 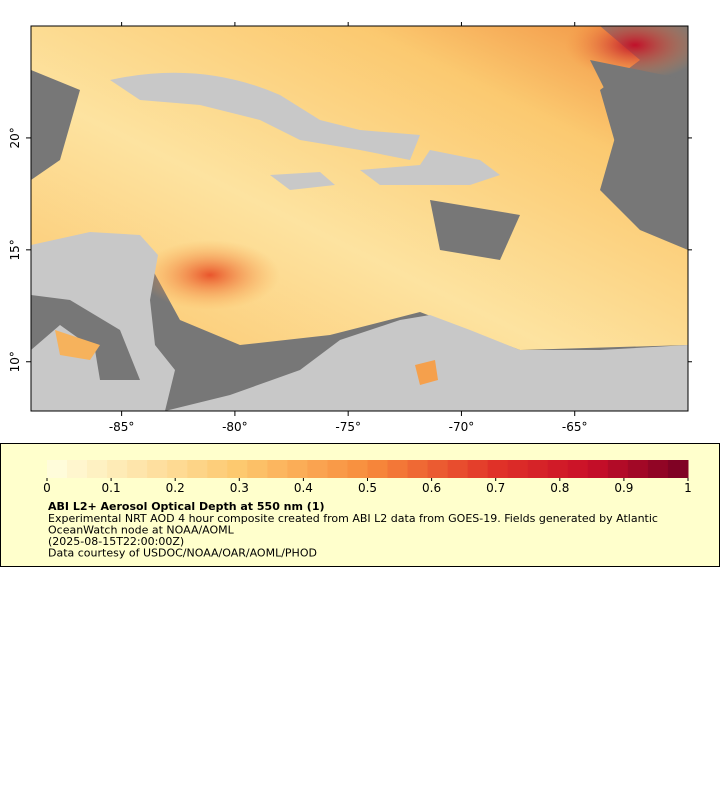 I want to click on colorbar-tick-label: 0.1, so click(x=111, y=488).